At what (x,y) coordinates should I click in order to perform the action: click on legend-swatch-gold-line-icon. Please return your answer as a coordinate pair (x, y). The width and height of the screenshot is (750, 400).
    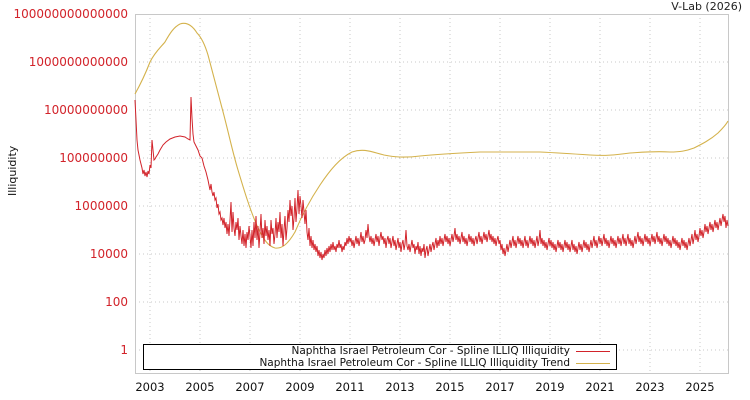
    Looking at the image, I should click on (593, 363).